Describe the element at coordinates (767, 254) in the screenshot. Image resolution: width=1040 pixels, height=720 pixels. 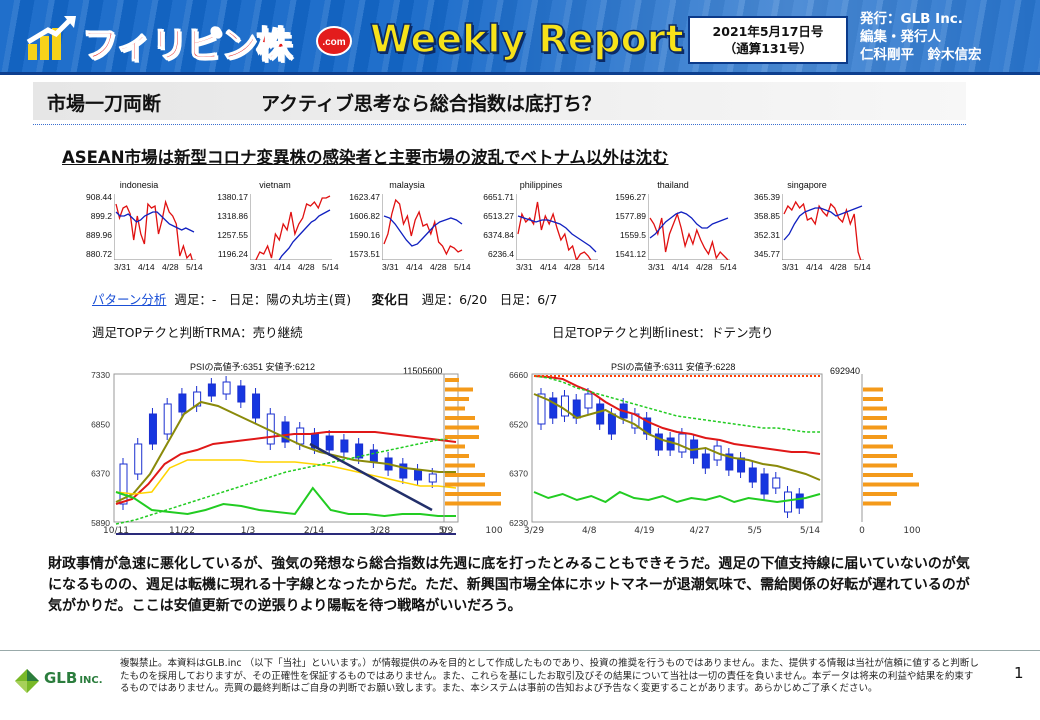
I see `mini-y-tick: 345.77` at that location.